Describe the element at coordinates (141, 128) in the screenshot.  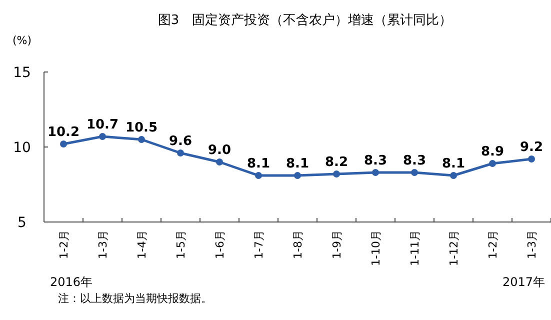
I see `data-label: 10.5` at that location.